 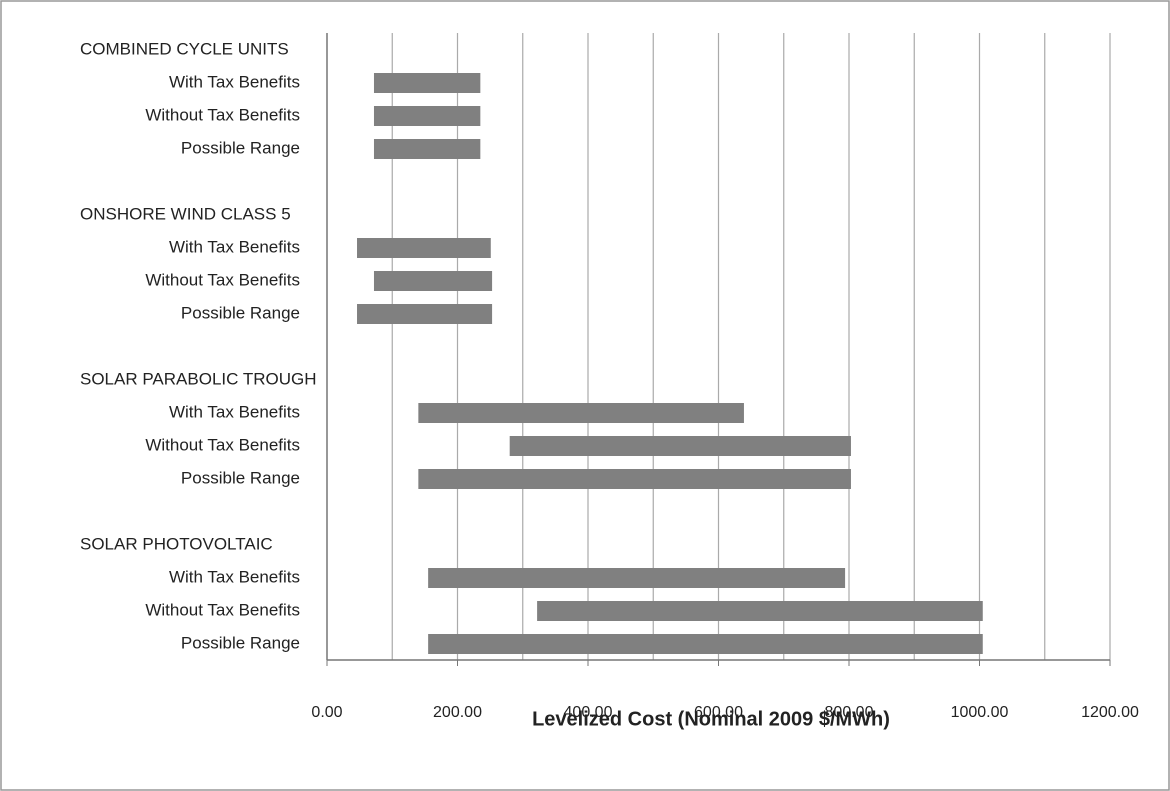 I want to click on x-tick-label: 1000.00, so click(x=980, y=712).